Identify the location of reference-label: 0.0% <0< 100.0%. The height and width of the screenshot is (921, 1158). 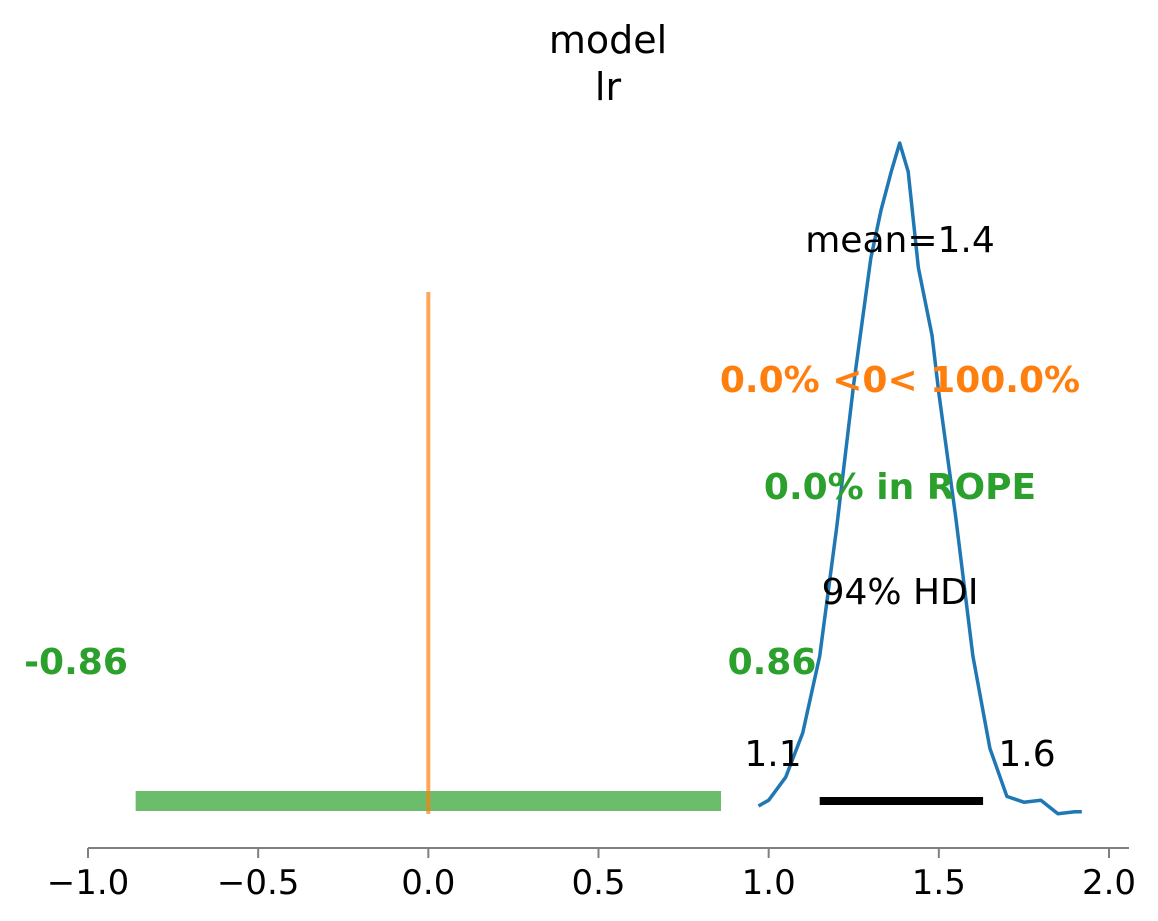
(900, 380).